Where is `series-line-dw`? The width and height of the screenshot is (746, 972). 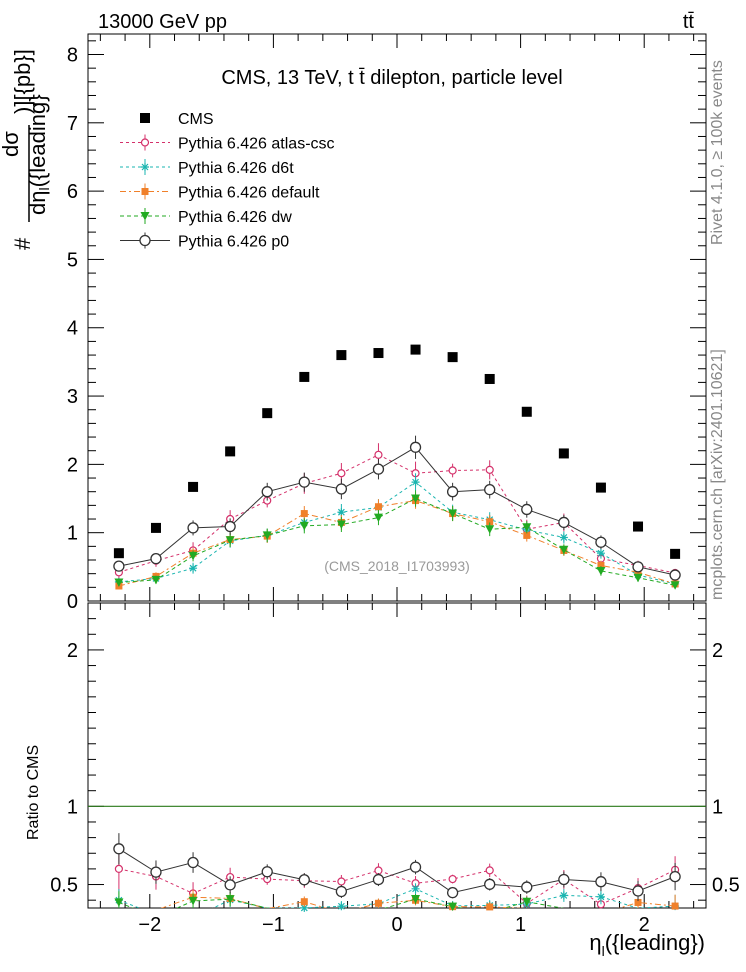
series-line-dw is located at coordinates (397, 541).